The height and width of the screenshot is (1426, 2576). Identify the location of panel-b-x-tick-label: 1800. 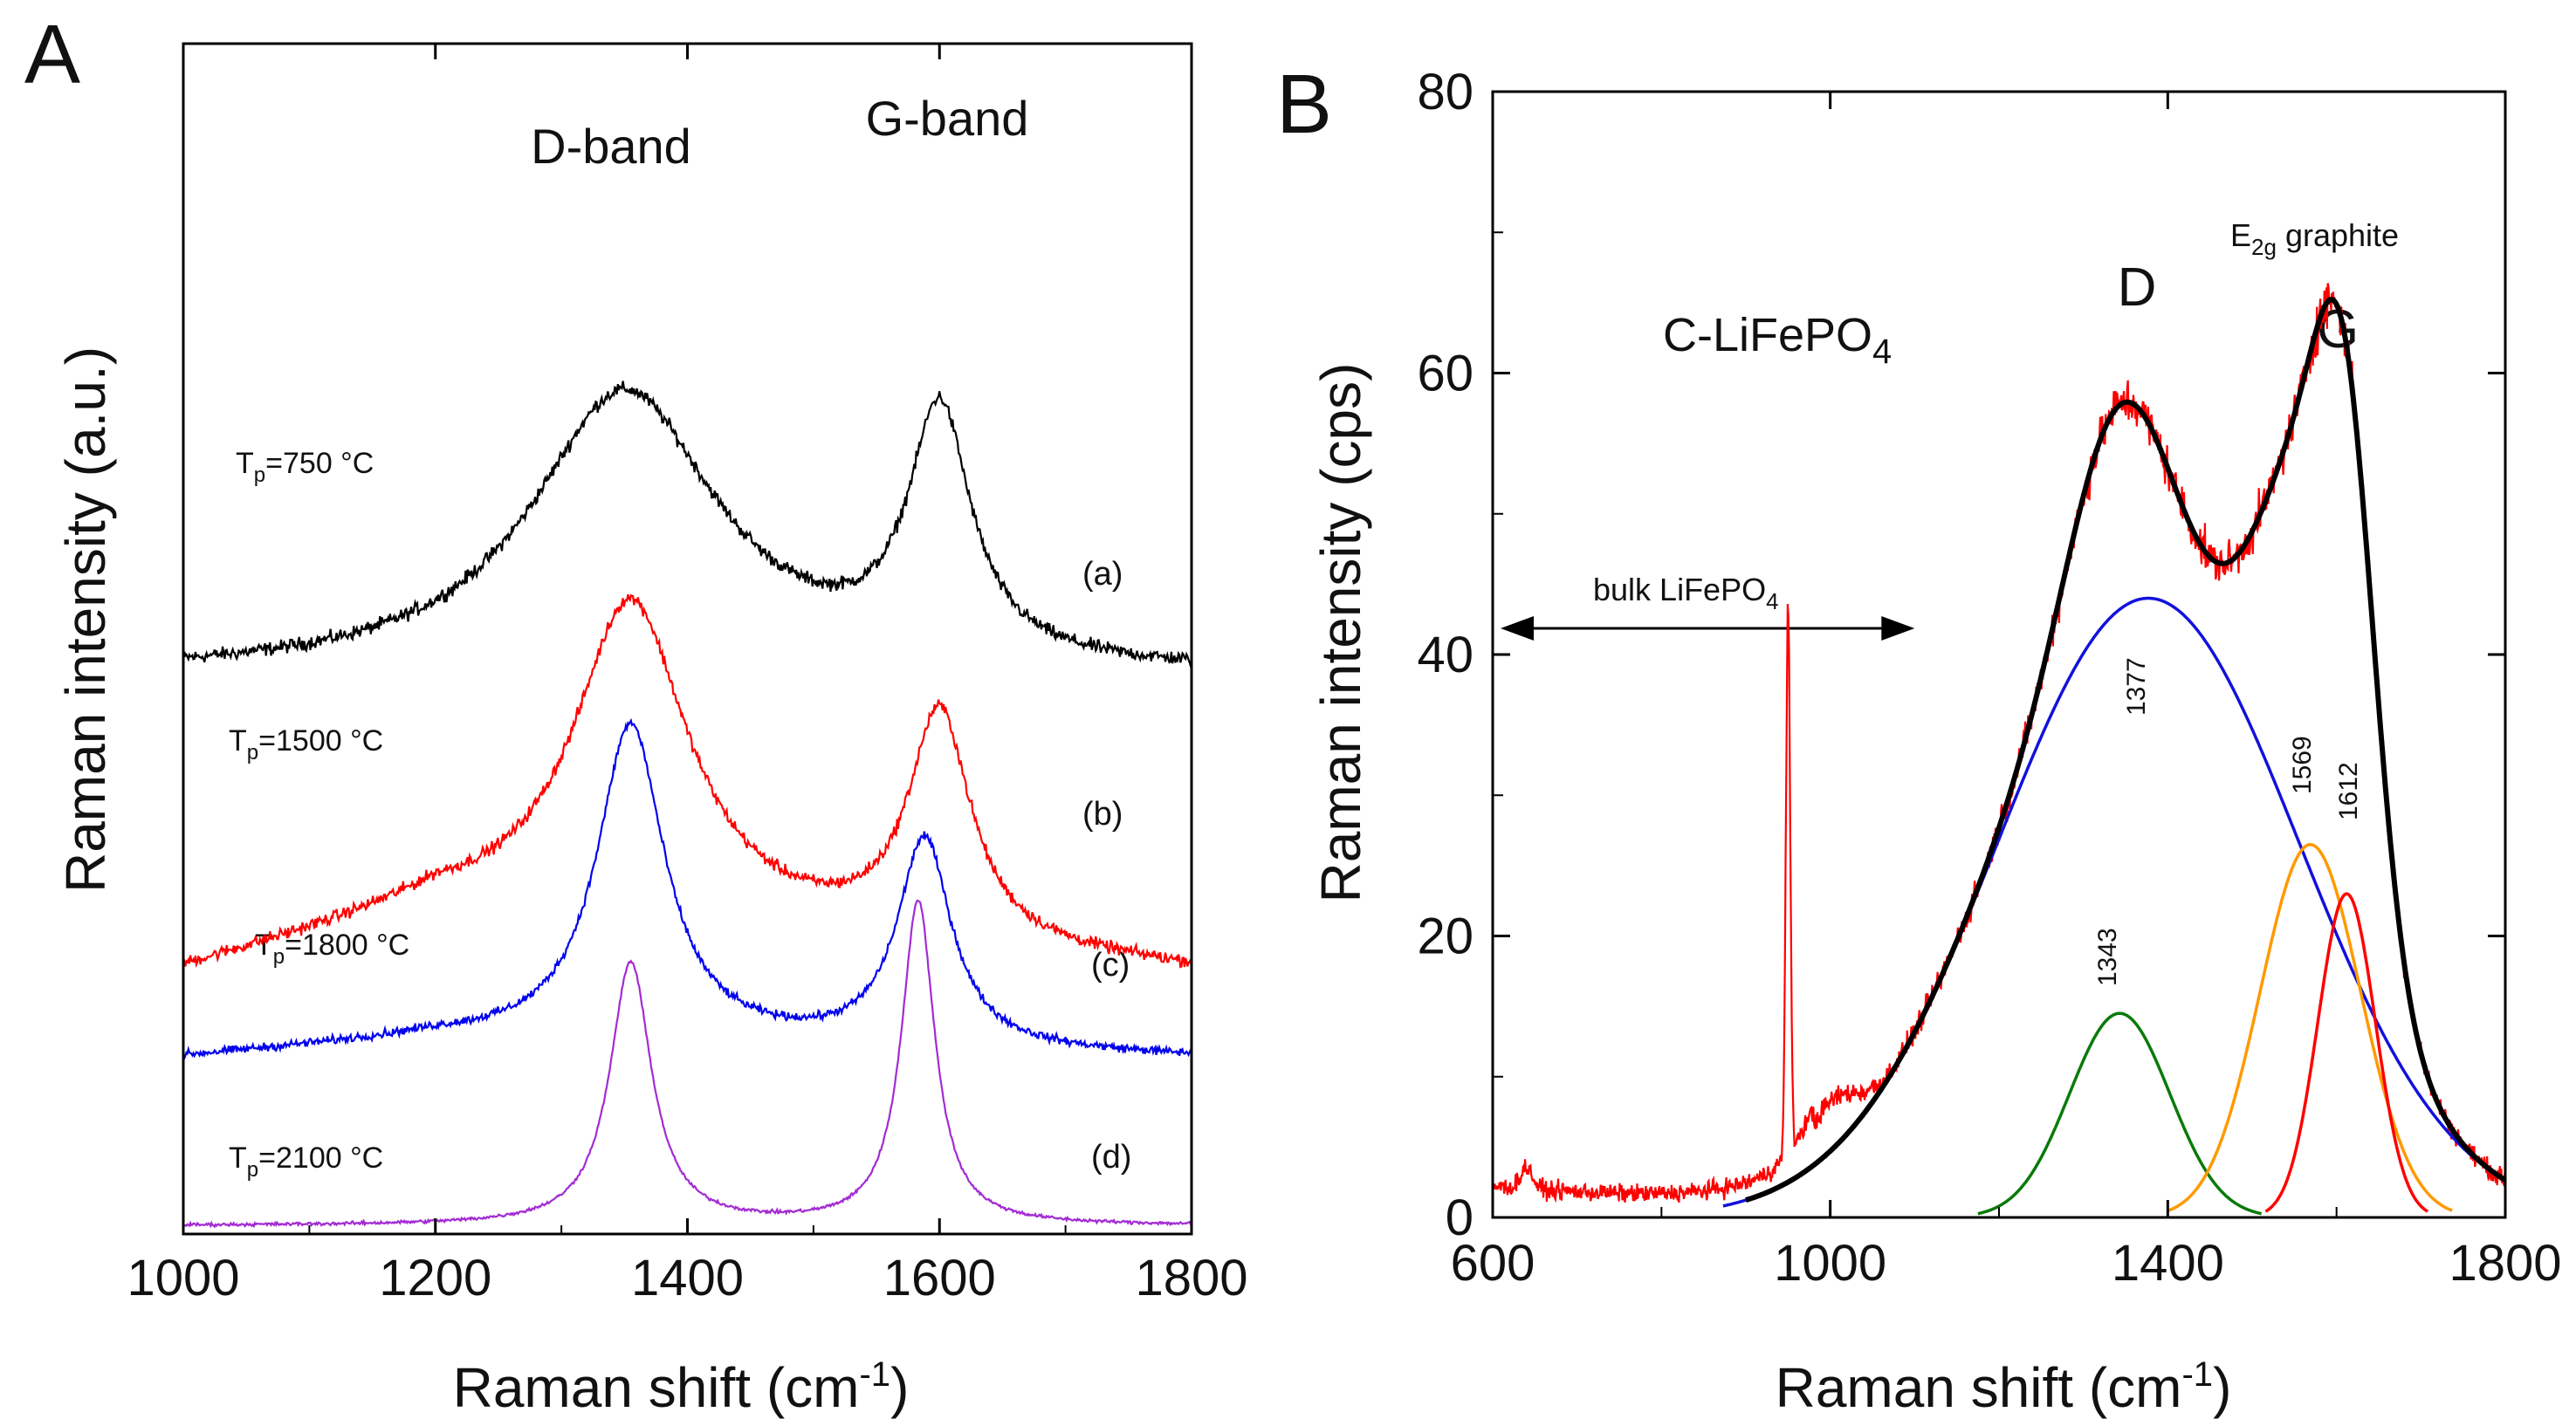
(2505, 1263).